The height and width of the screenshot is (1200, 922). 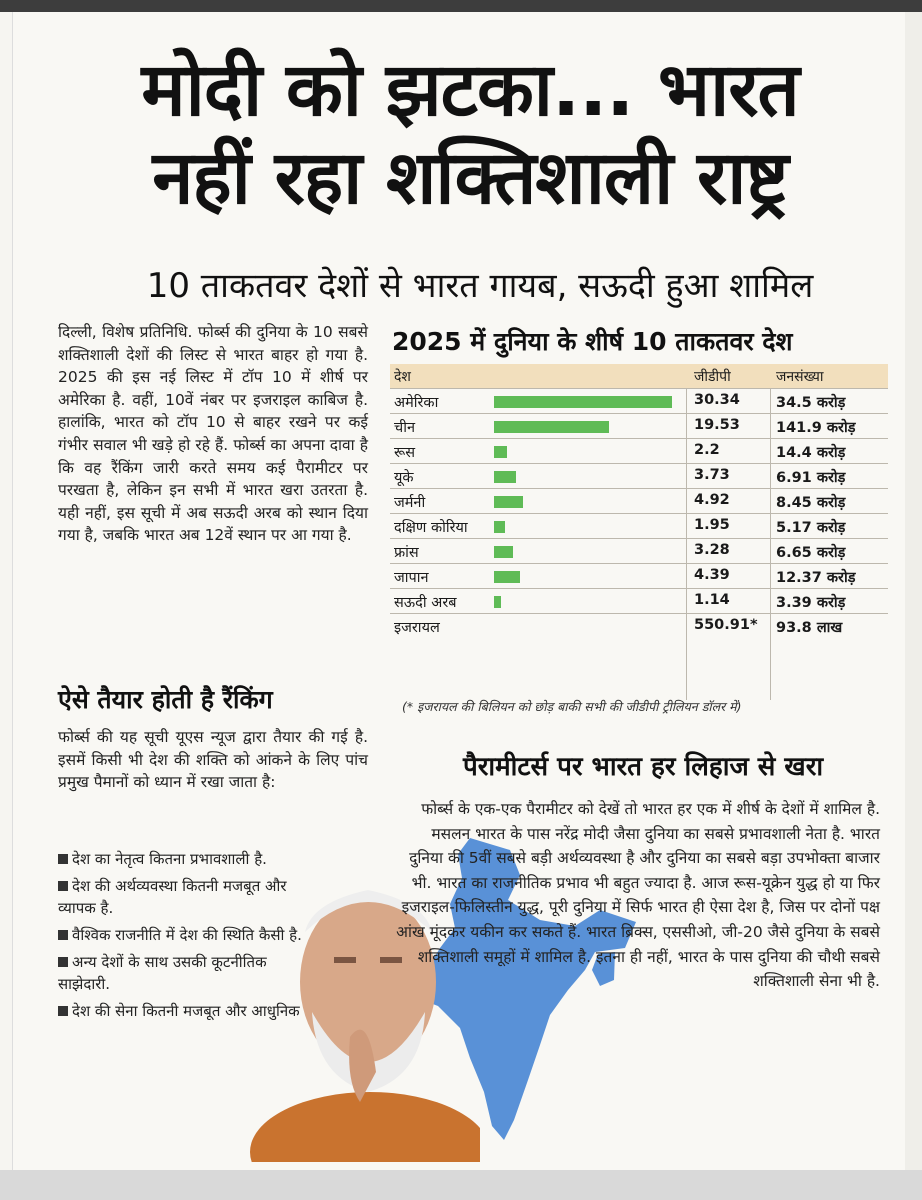 What do you see at coordinates (707, 450) in the screenshot?
I see `row-gdp: 2.2` at bounding box center [707, 450].